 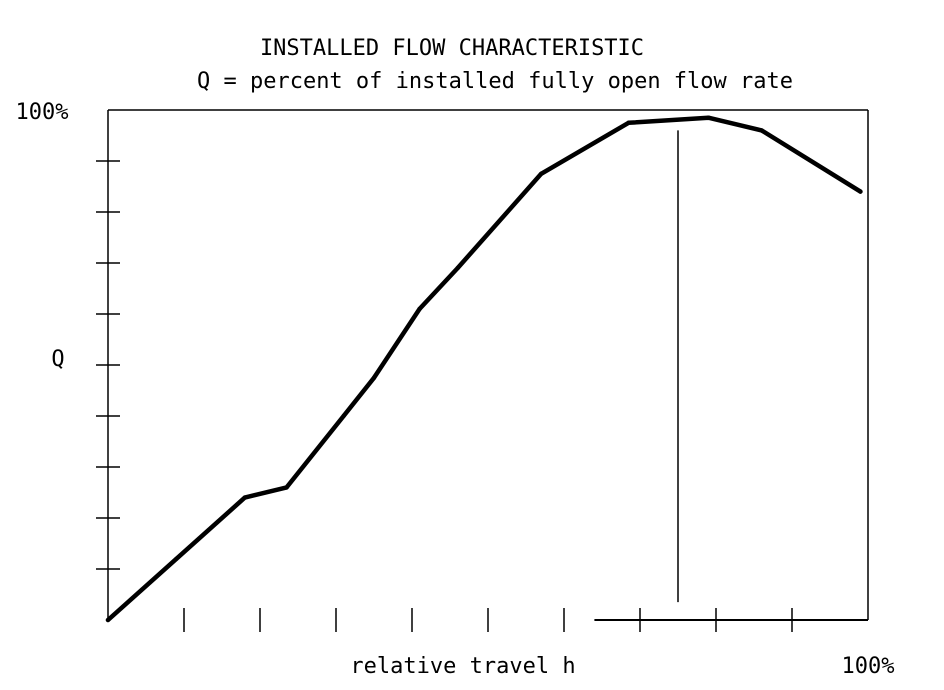 What do you see at coordinates (108, 365) in the screenshot?
I see `y-ticks` at bounding box center [108, 365].